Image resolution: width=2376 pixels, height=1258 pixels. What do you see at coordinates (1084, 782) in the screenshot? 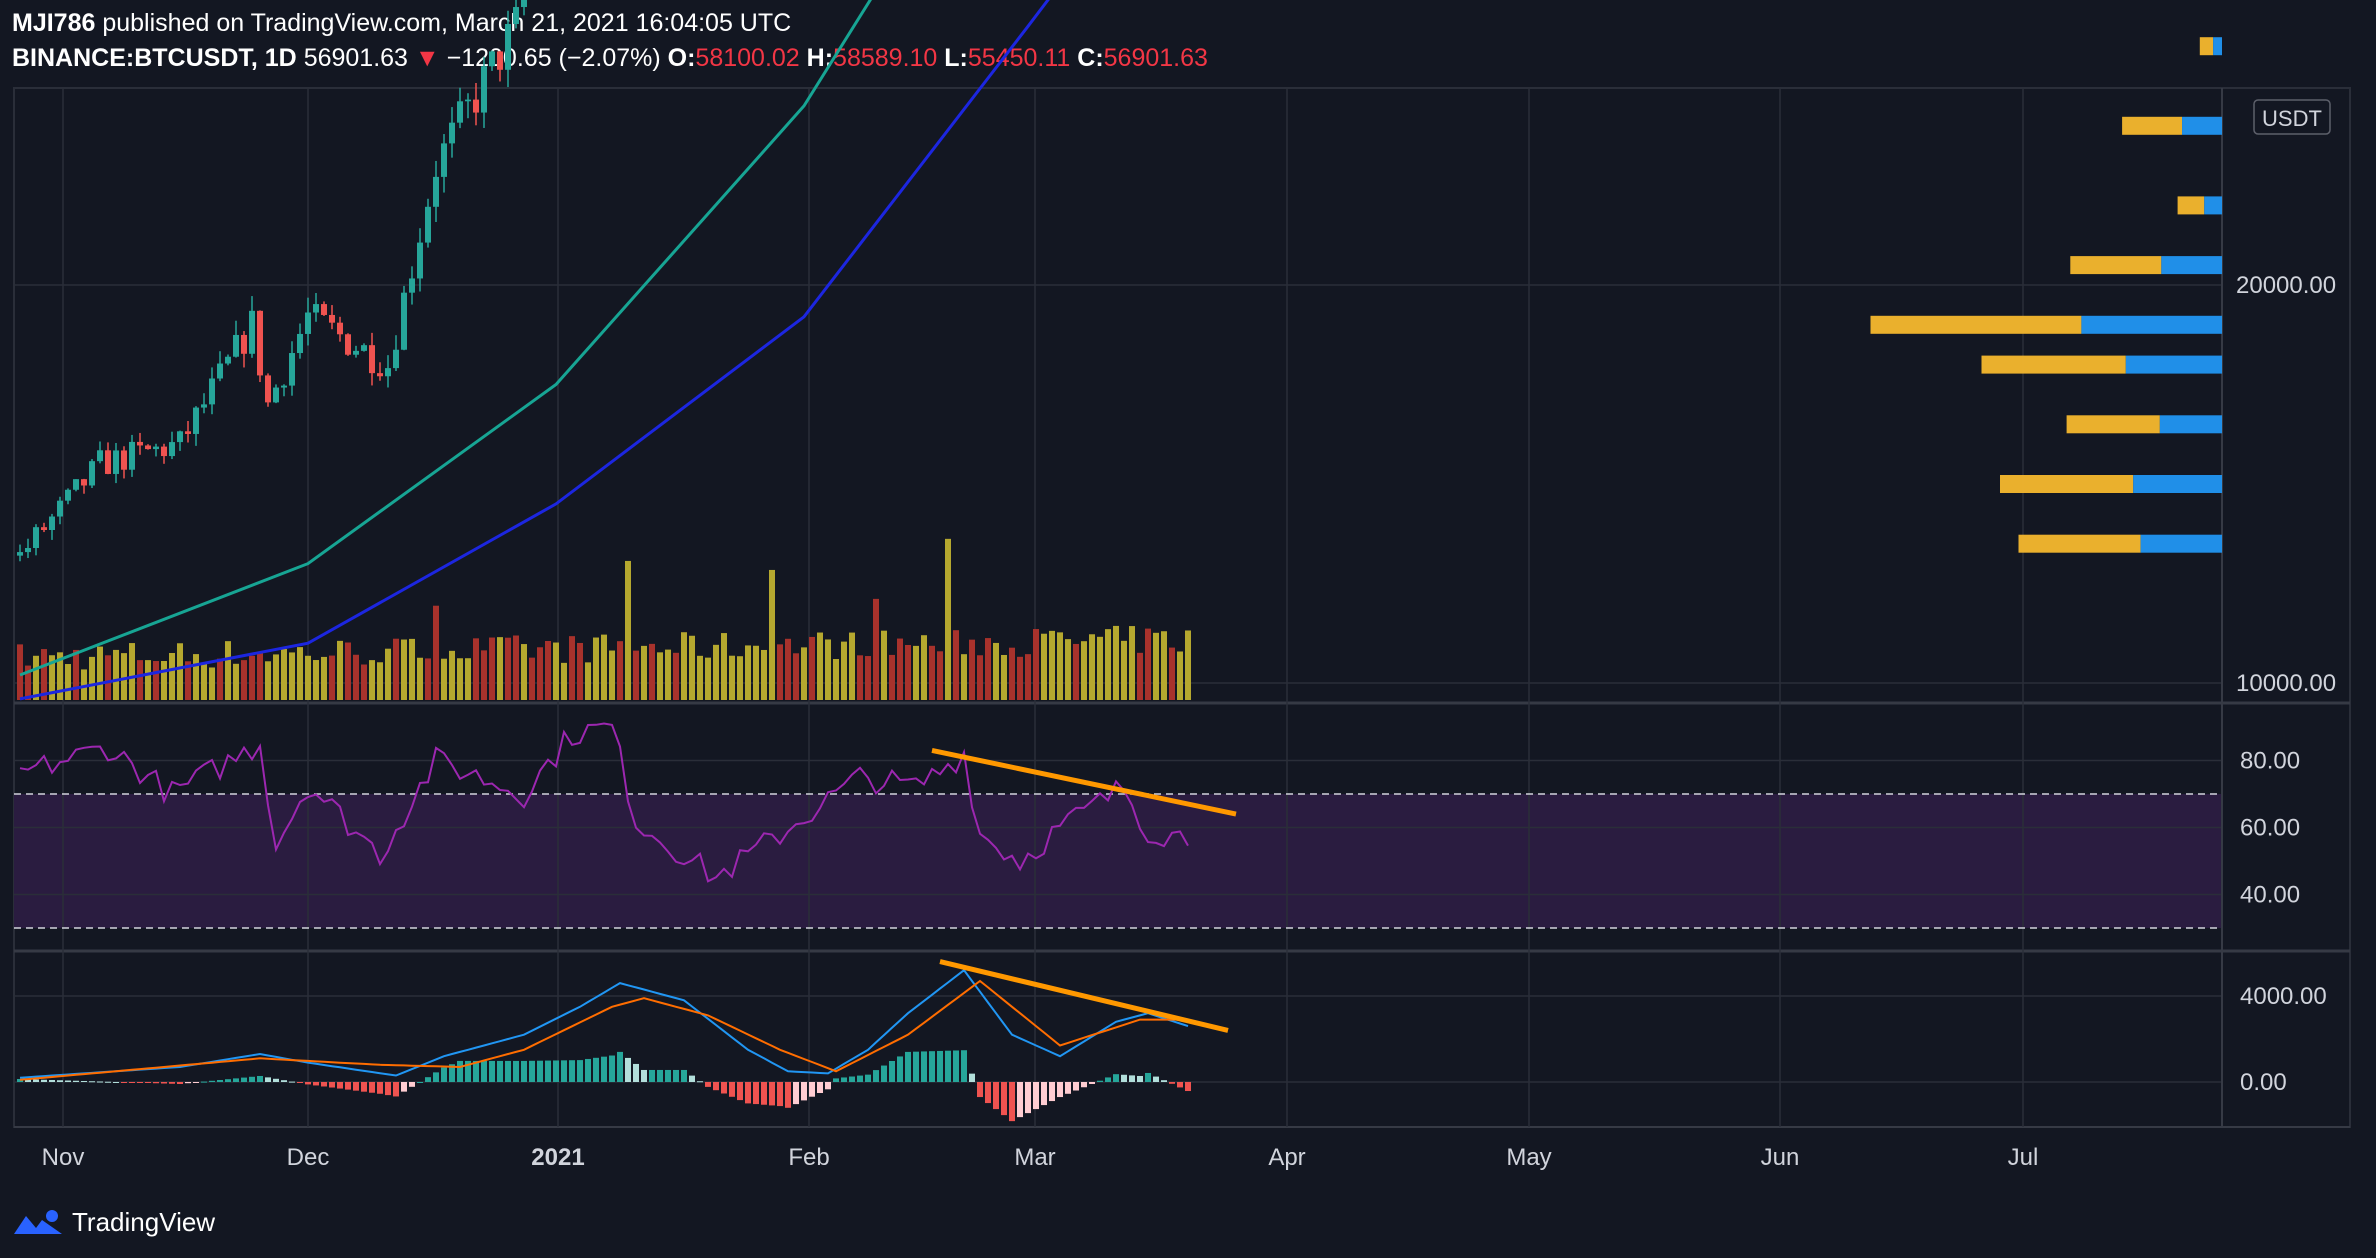
I see `rsi-trendline` at bounding box center [1084, 782].